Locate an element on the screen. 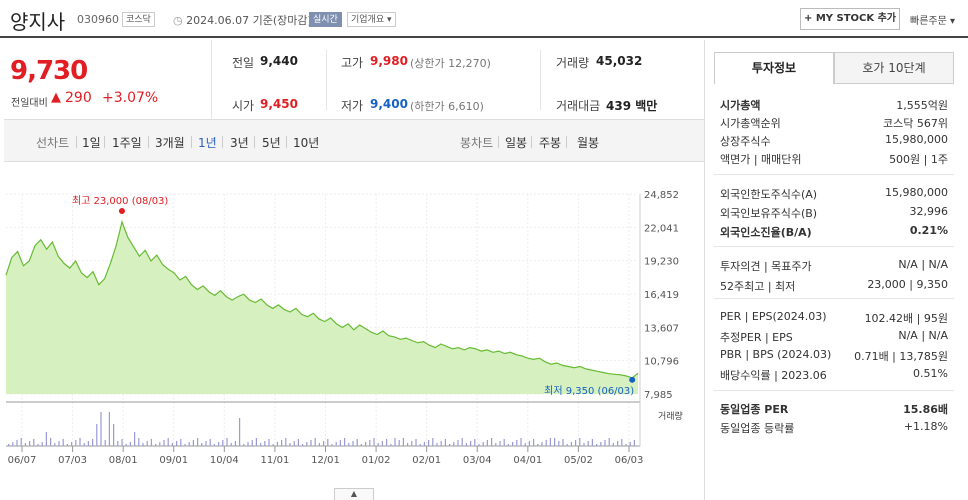 The height and width of the screenshot is (500, 968). info-value: 0.71배 | 13,785원 is located at coordinates (901, 356).